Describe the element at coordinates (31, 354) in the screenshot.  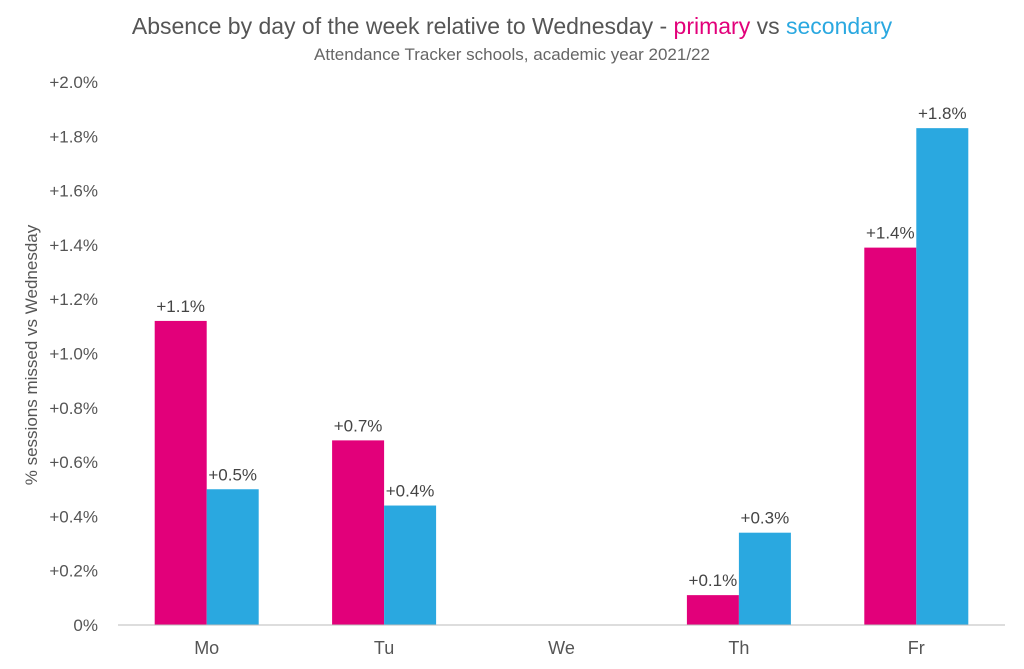
I see `y-axis-title: % sessions missed vs Wednesday` at that location.